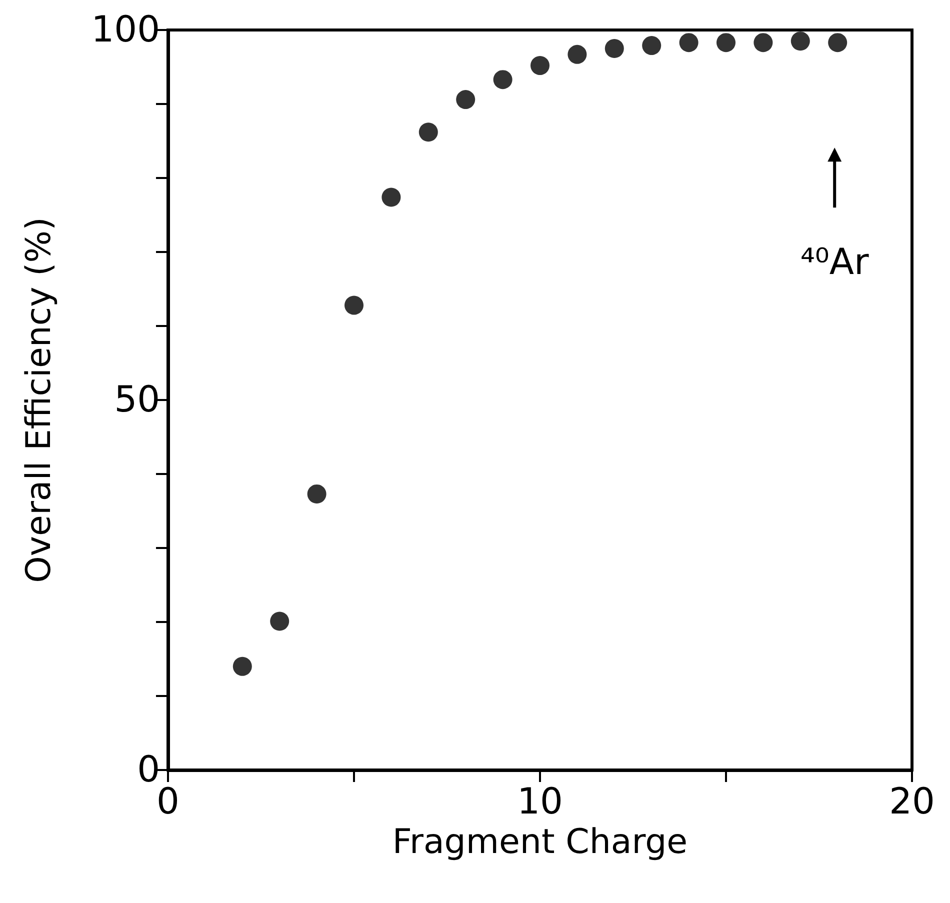 This screenshot has height=903, width=950. What do you see at coordinates (148, 770) in the screenshot?
I see `y-tick-label: 0` at bounding box center [148, 770].